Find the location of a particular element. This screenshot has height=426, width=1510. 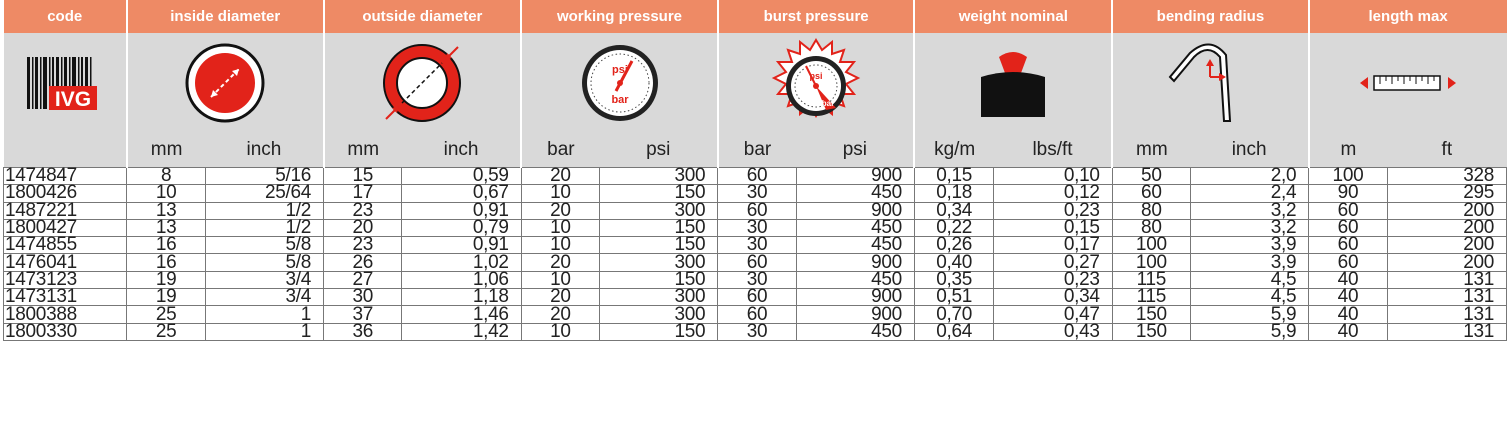

table-cell: 16 is located at coordinates (166, 262).